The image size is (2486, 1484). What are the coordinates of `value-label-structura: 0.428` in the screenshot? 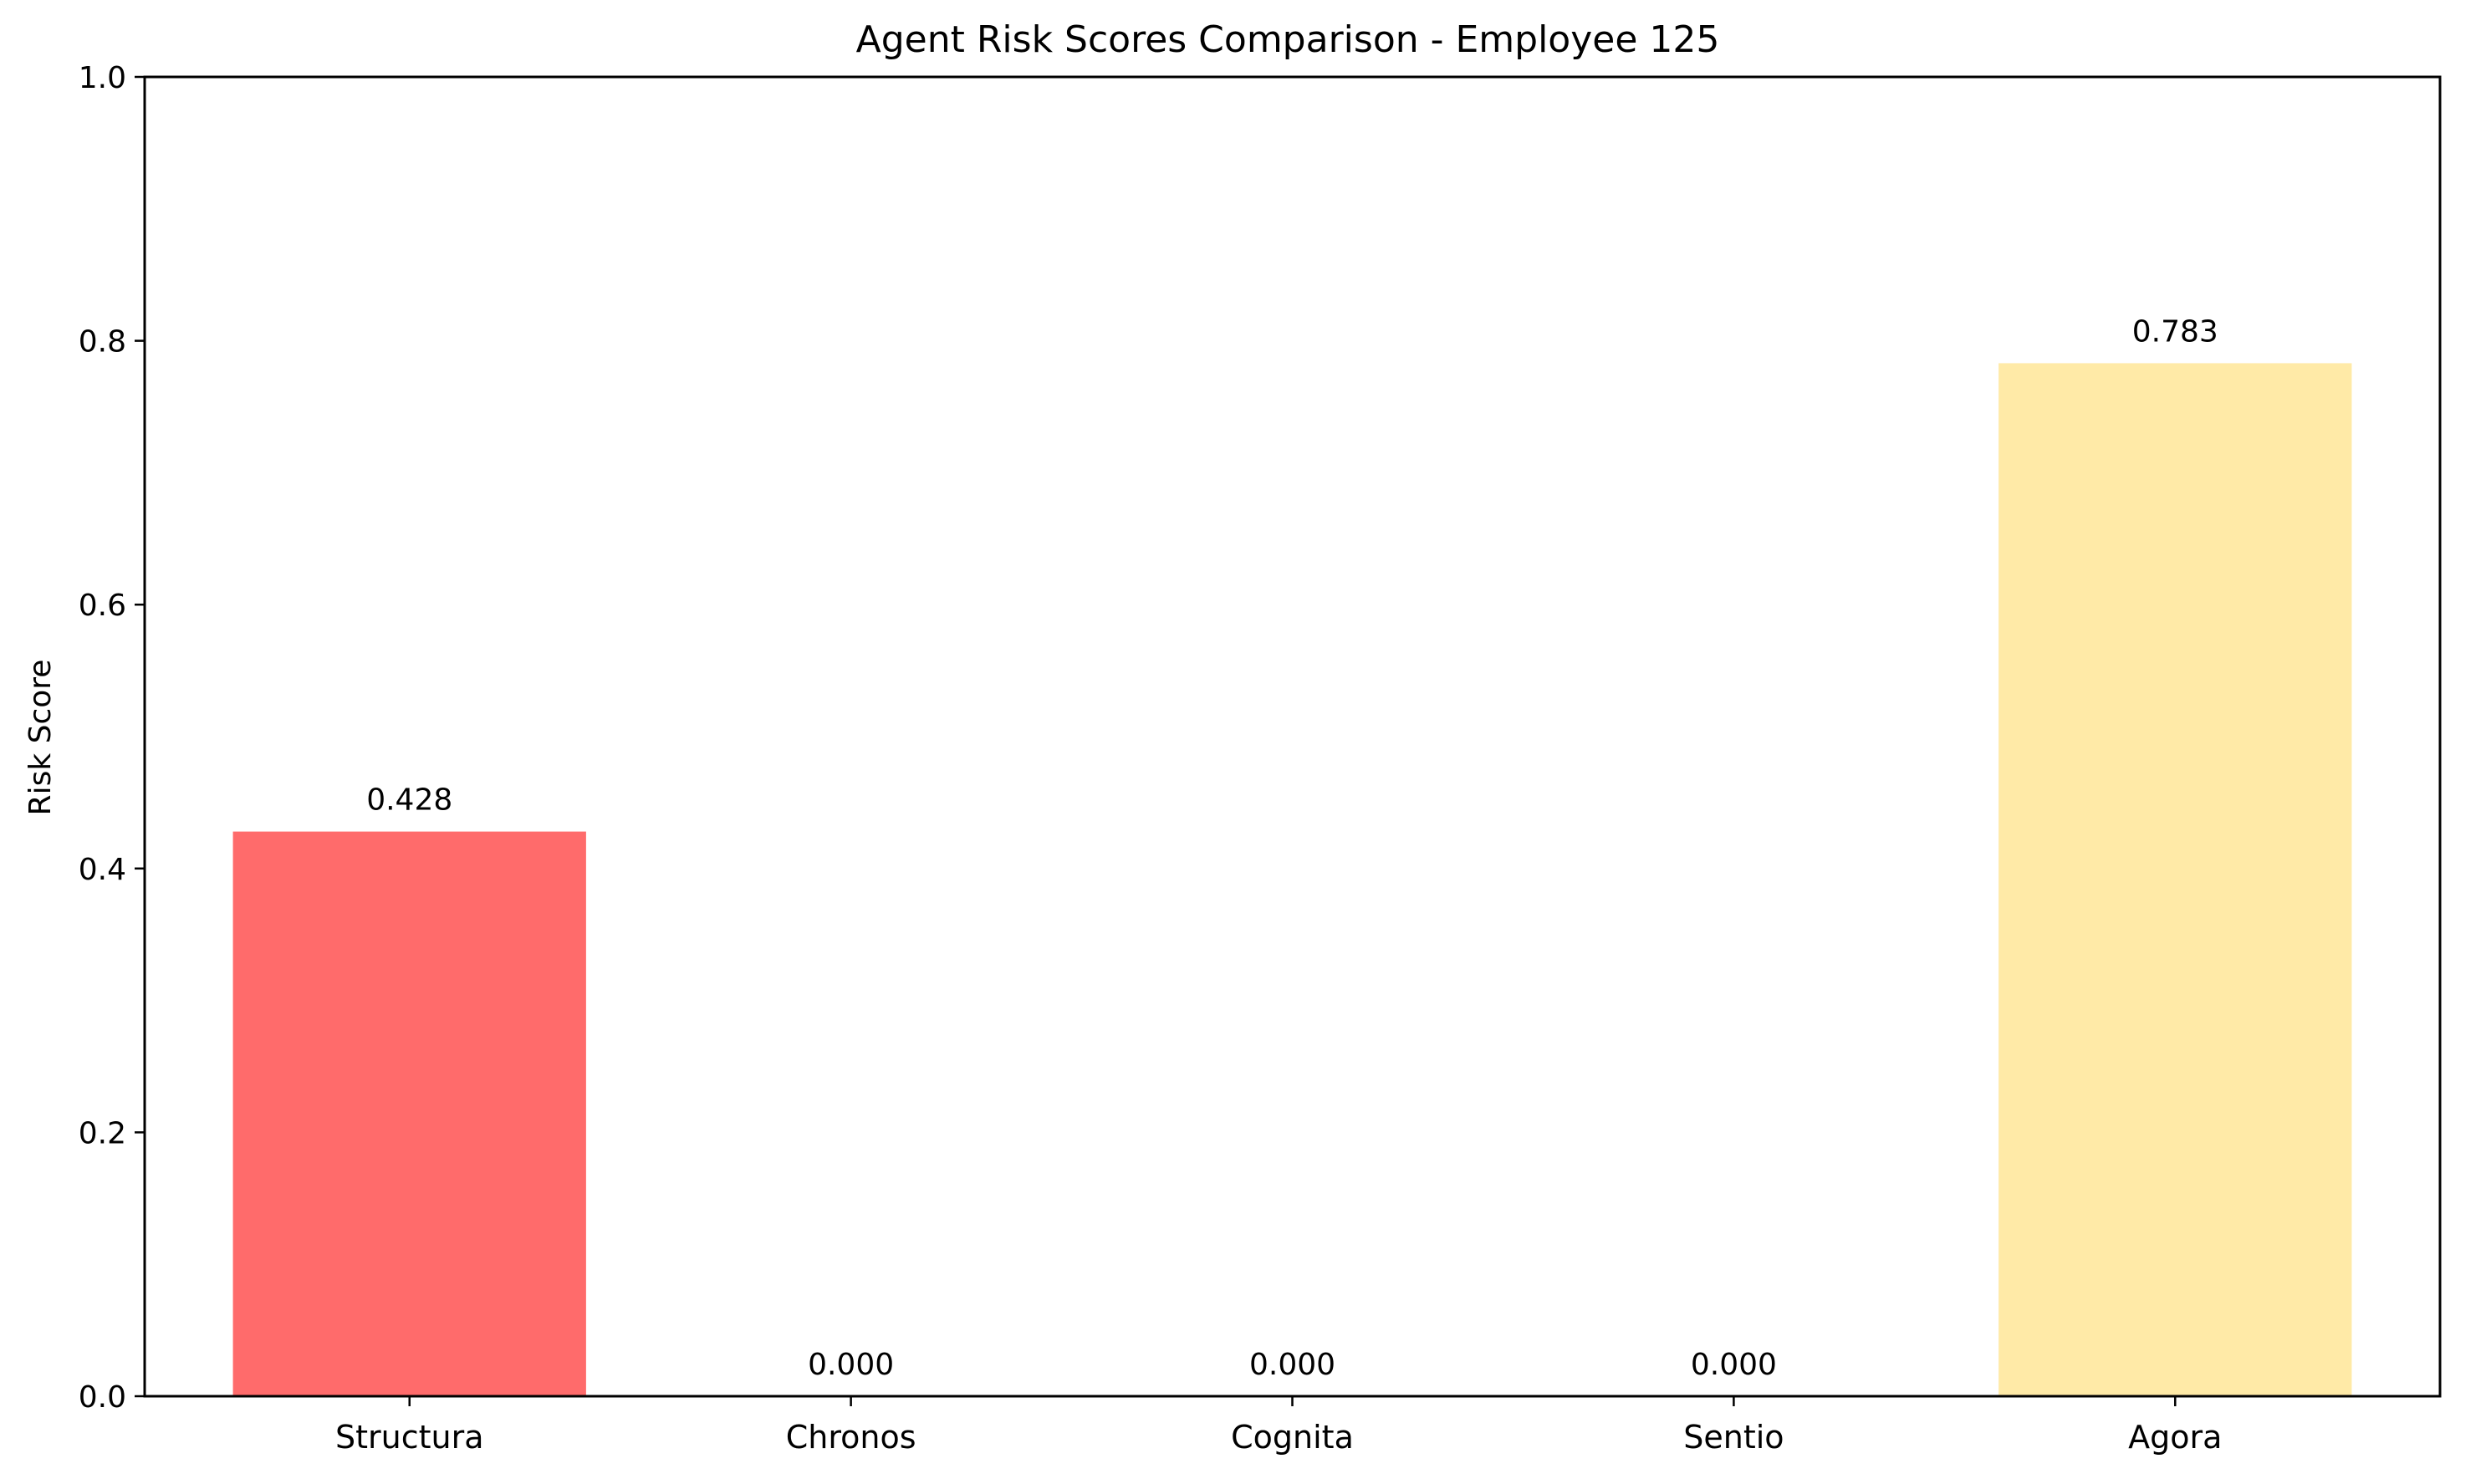 It's located at (409, 800).